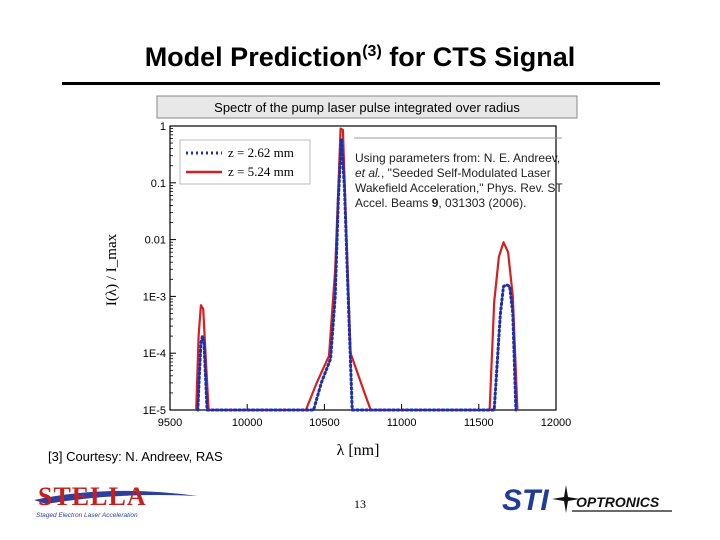 The image size is (720, 540). What do you see at coordinates (556, 423) in the screenshot?
I see `x-tick-label-5: 12000` at bounding box center [556, 423].